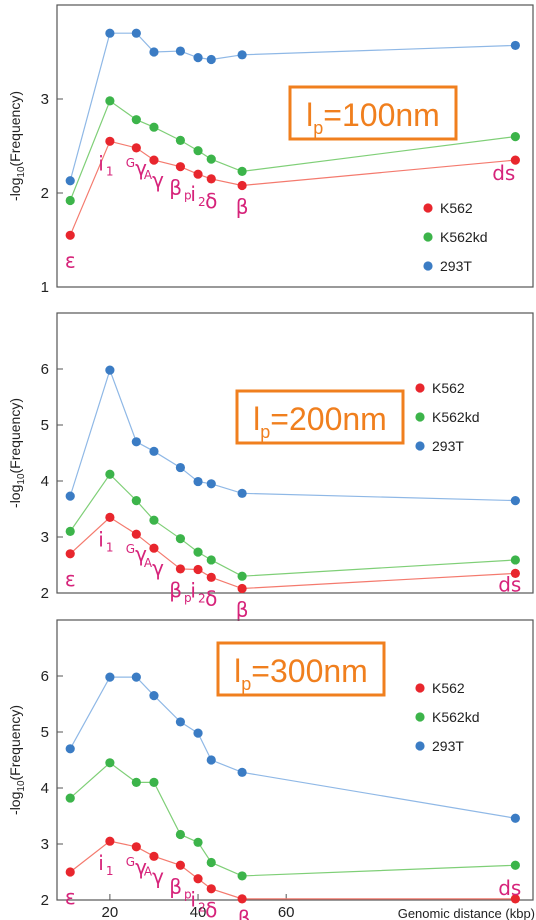  I want to click on legend-marker-k562kd, so click(428, 237).